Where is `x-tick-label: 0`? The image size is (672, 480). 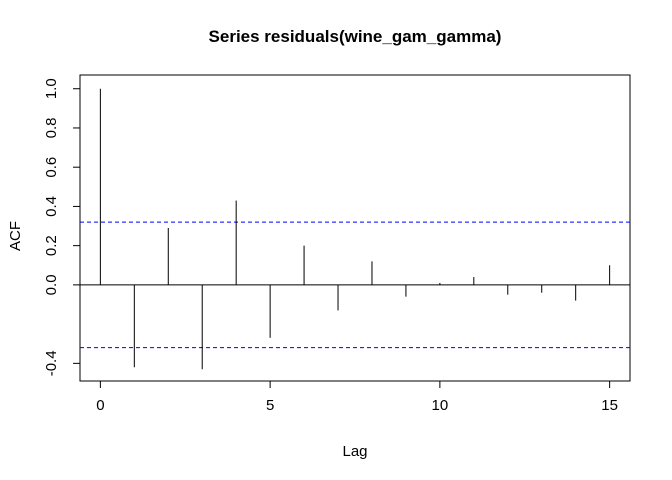 x-tick-label: 0 is located at coordinates (100, 405).